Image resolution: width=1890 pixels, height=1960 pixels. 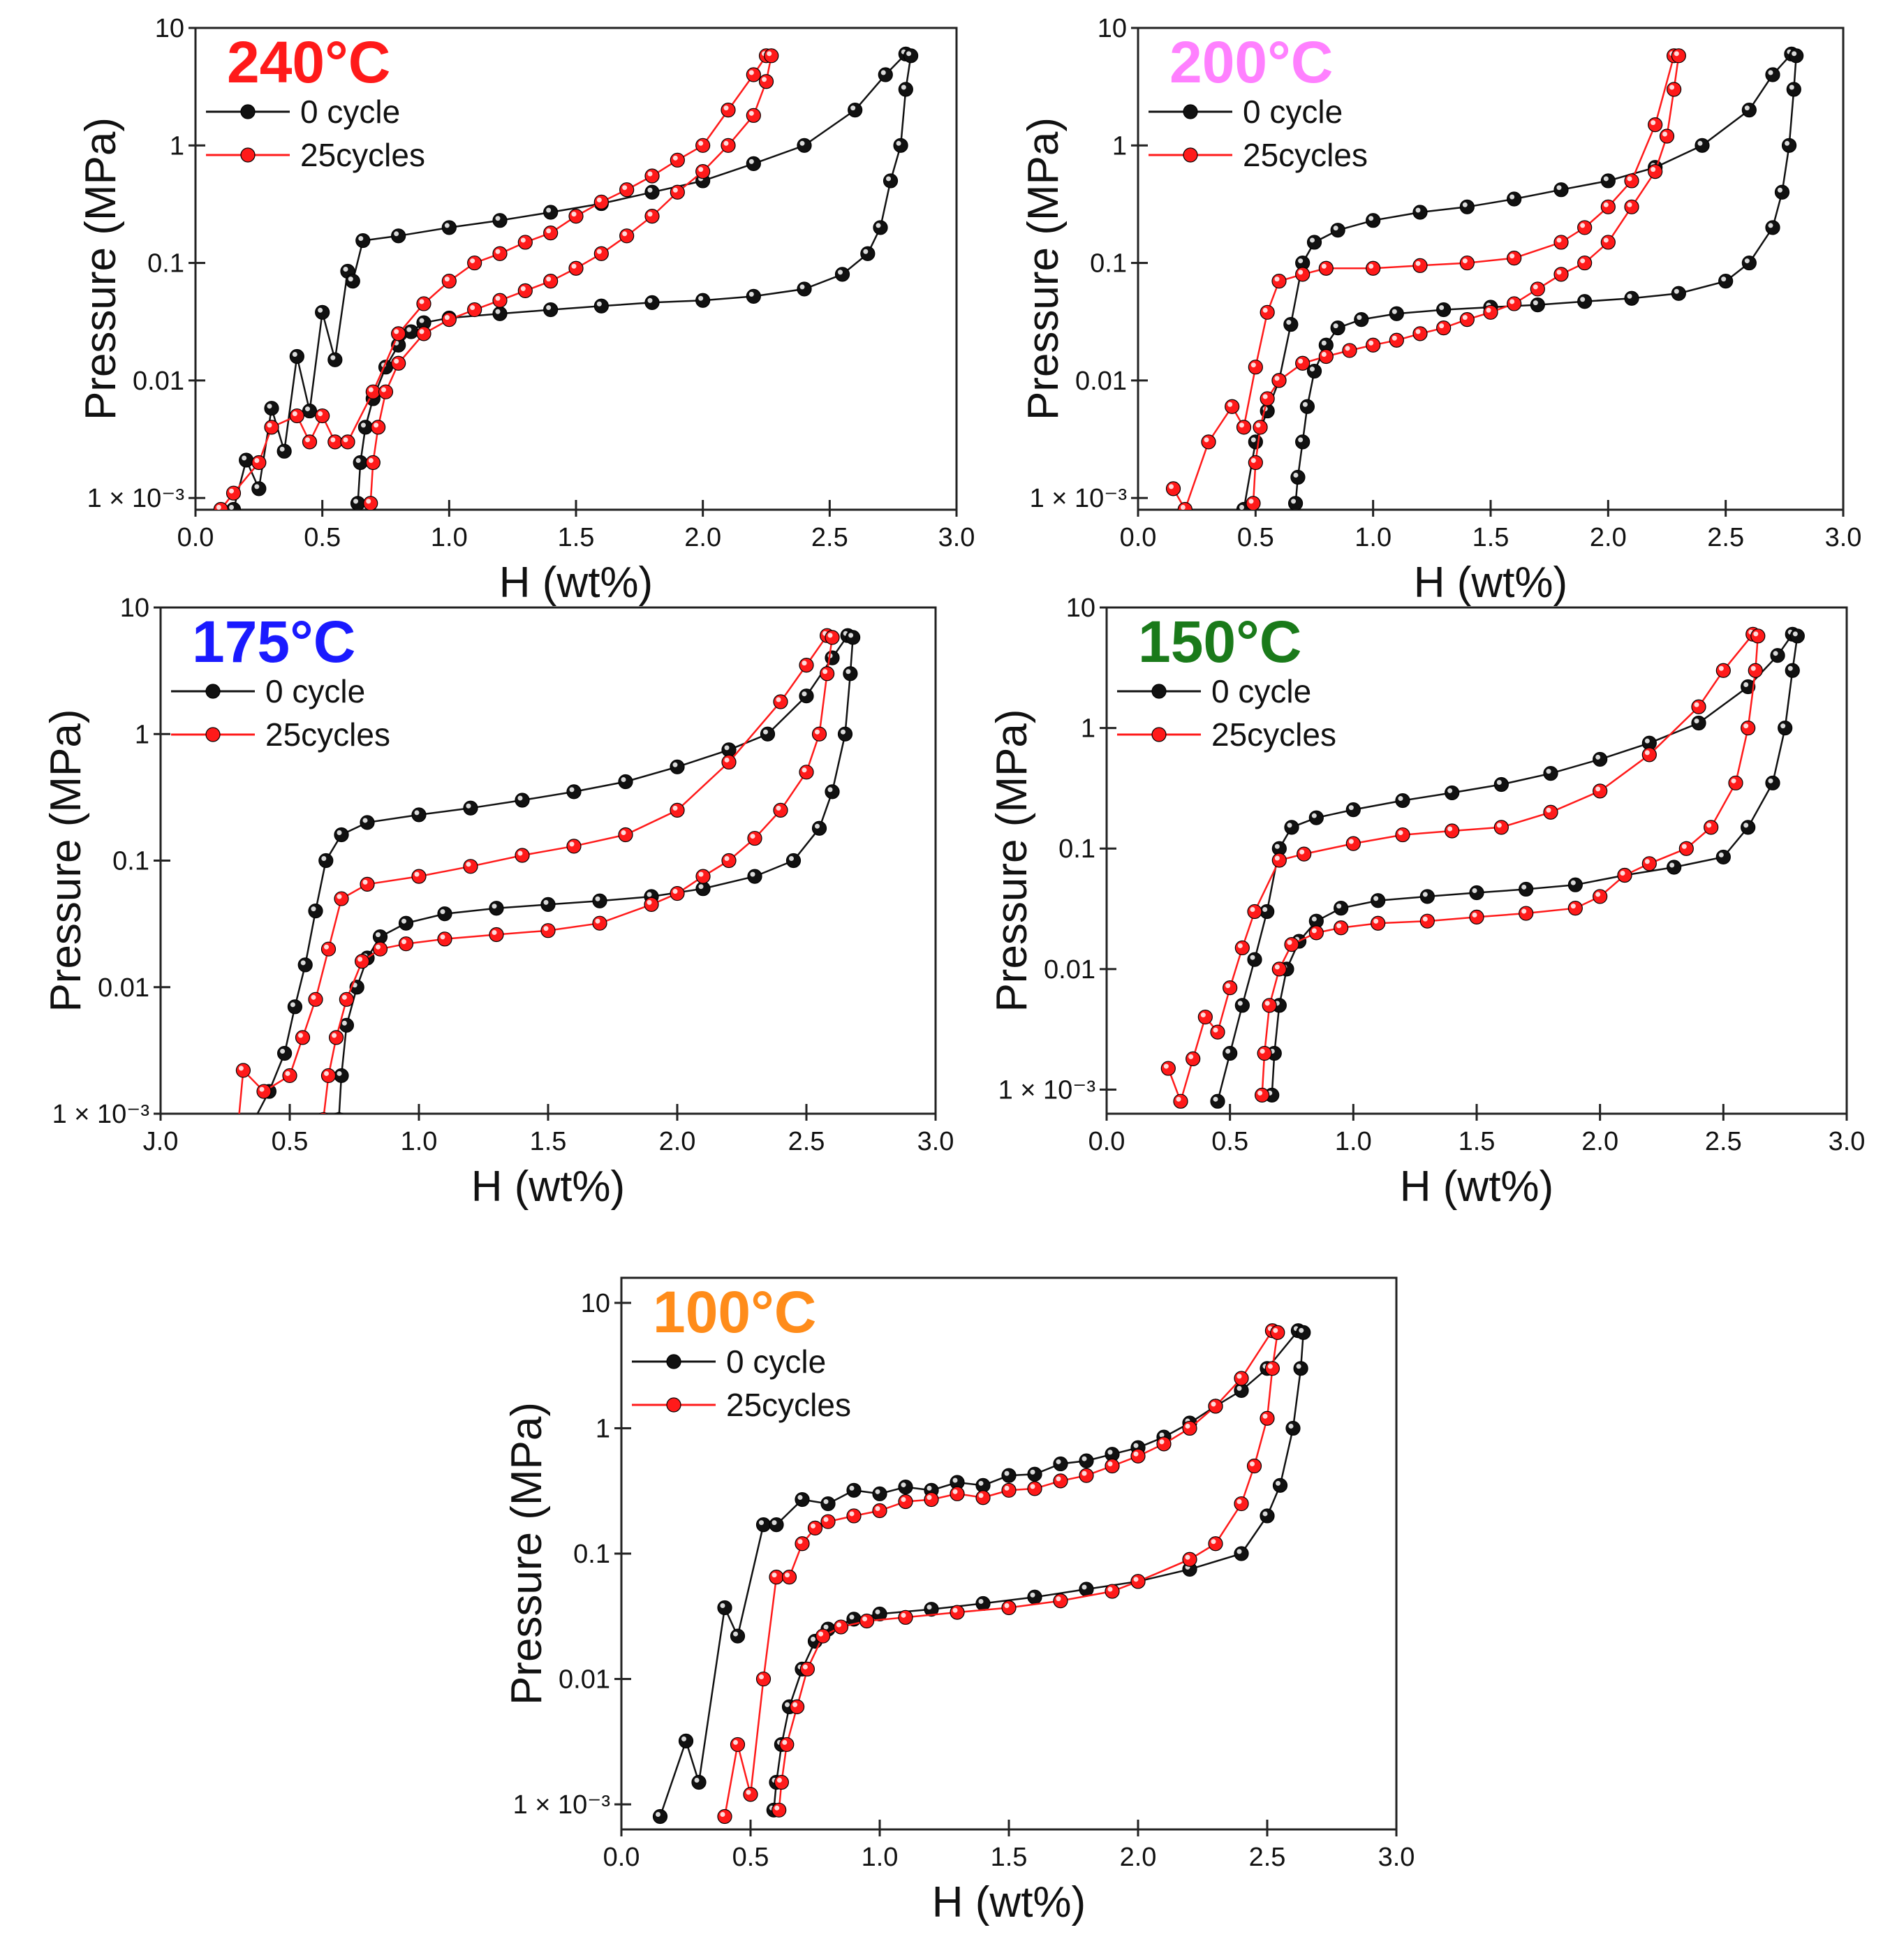 I want to click on x-tick-label: 0.5, so click(x=1256, y=538).